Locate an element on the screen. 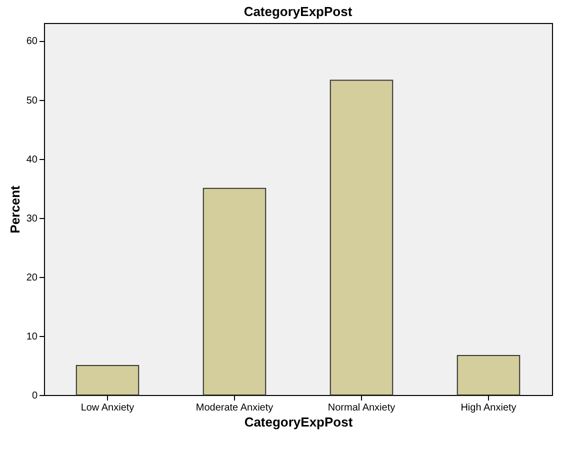 The image size is (572, 450). x-axis-title: CategoryExpPost is located at coordinates (299, 422).